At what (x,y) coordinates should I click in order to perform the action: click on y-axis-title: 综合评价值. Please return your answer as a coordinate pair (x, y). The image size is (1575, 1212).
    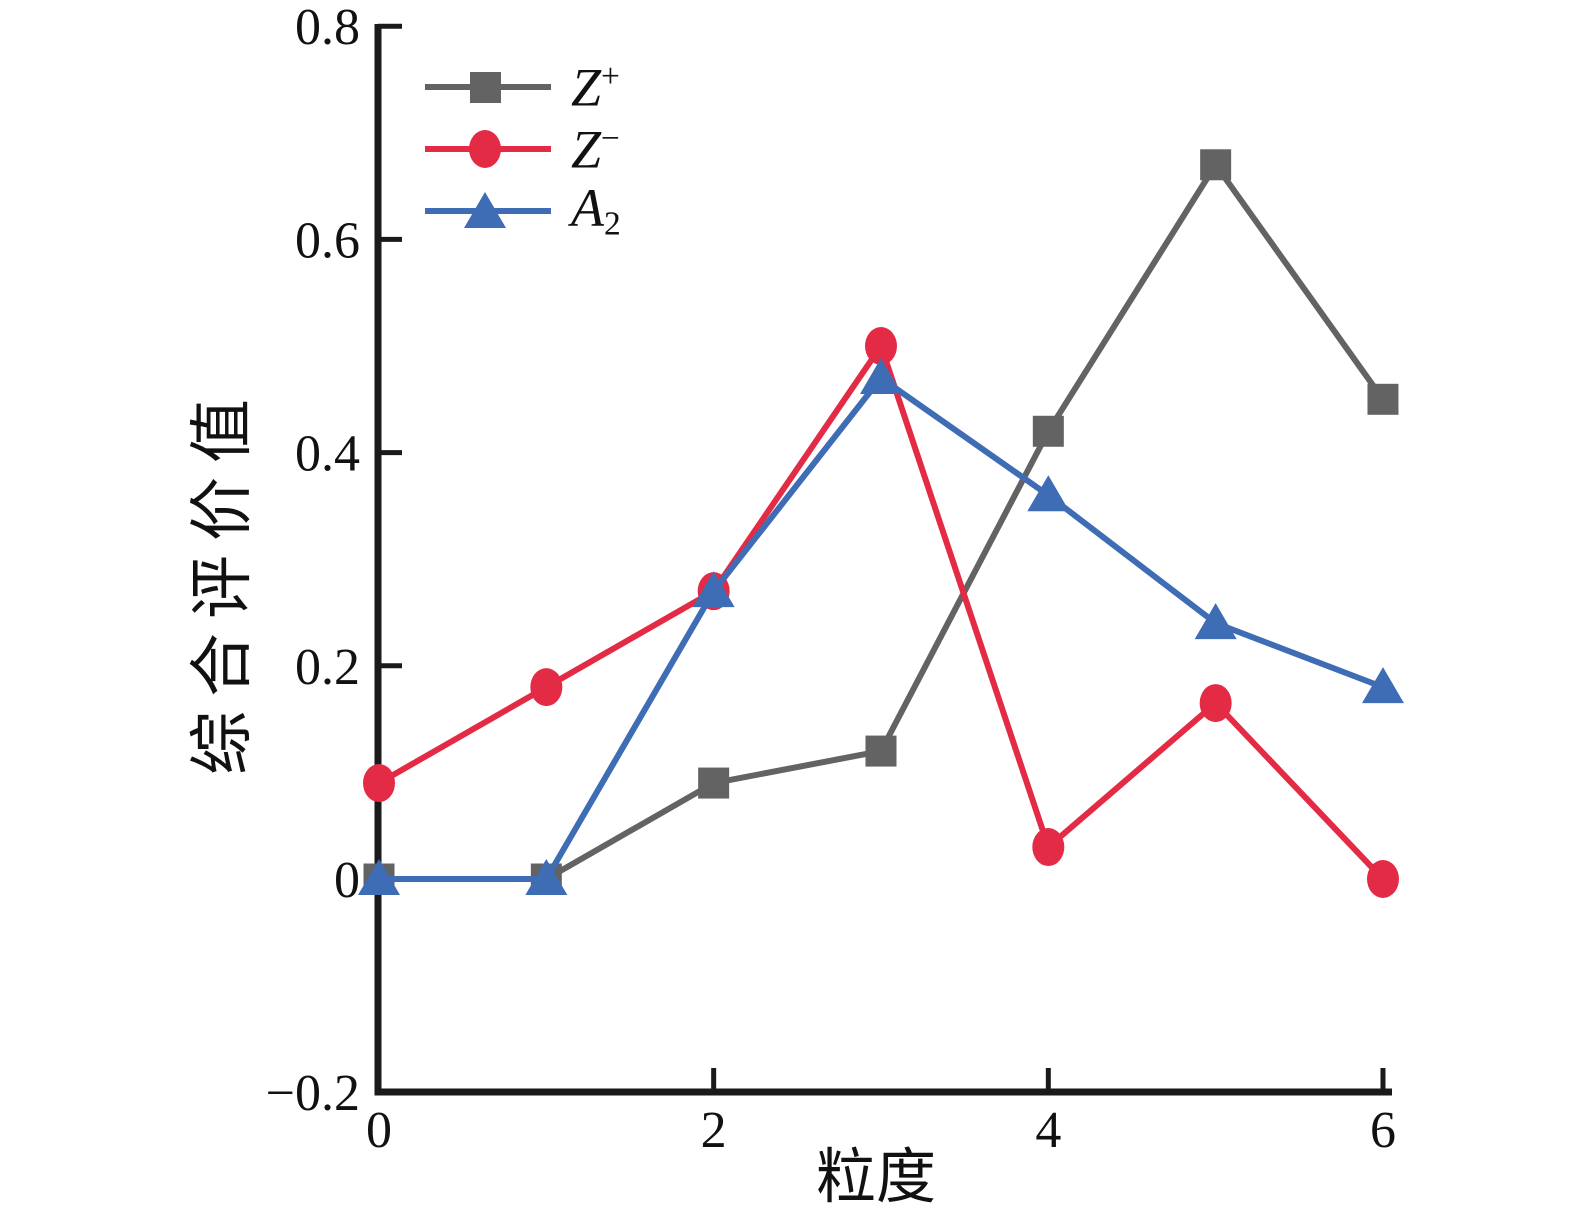
    Looking at the image, I should click on (222, 580).